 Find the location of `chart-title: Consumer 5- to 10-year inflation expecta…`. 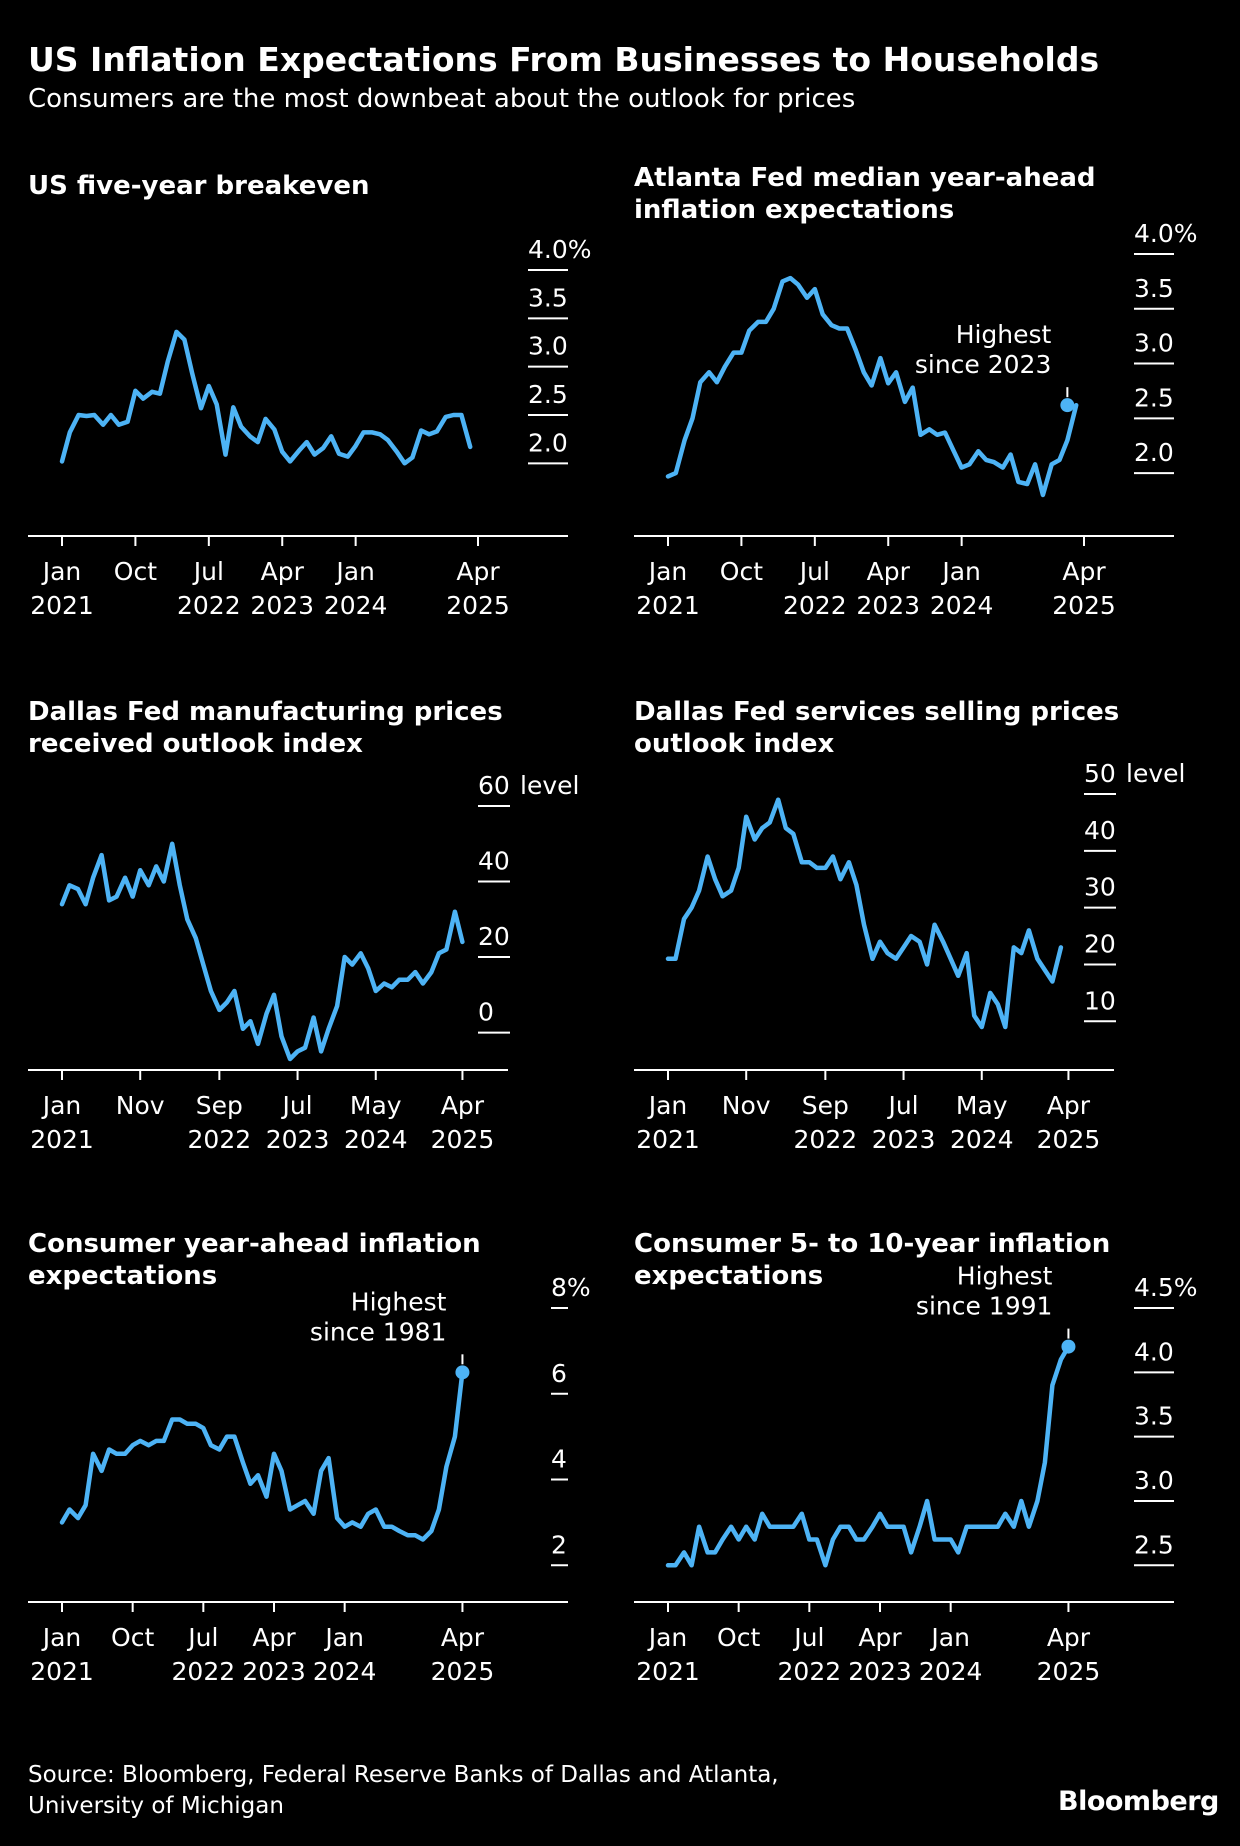

chart-title: Consumer 5- to 10-year inflation expecta… is located at coordinates (872, 1260).